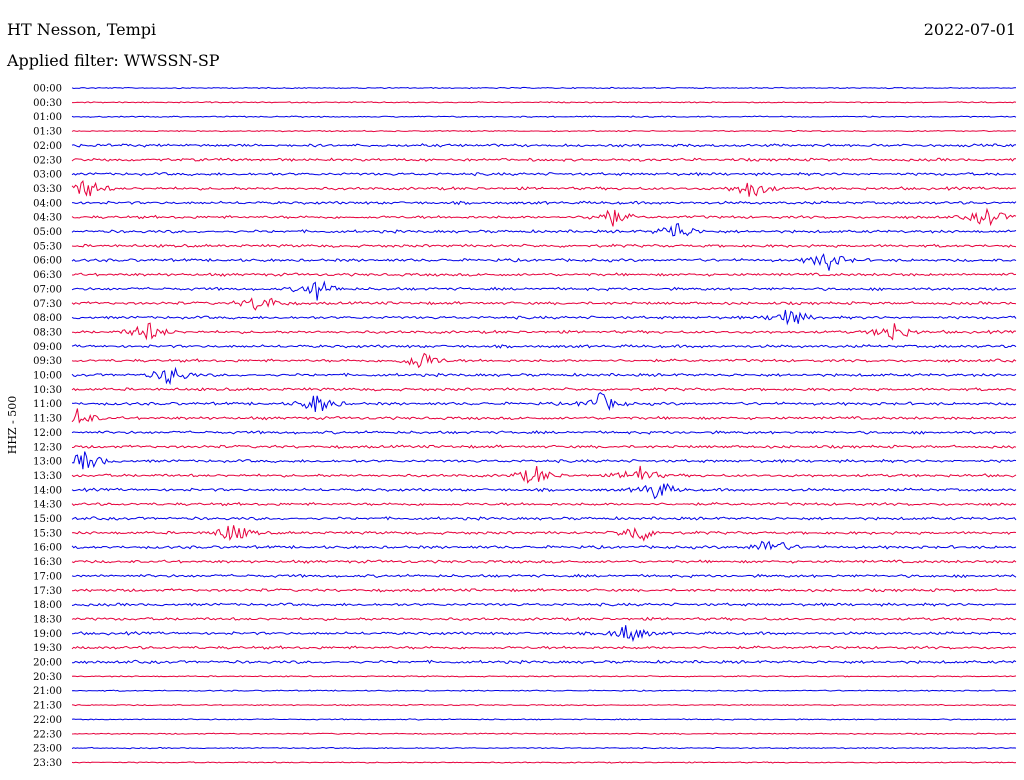  Describe the element at coordinates (47, 619) in the screenshot. I see `time-tick-label: 18:30` at that location.